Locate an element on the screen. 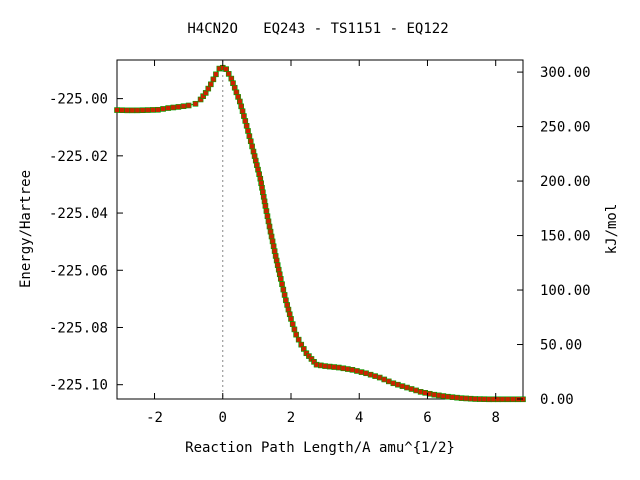 This screenshot has width=640, height=480. x-tick-label: 4 is located at coordinates (359, 418).